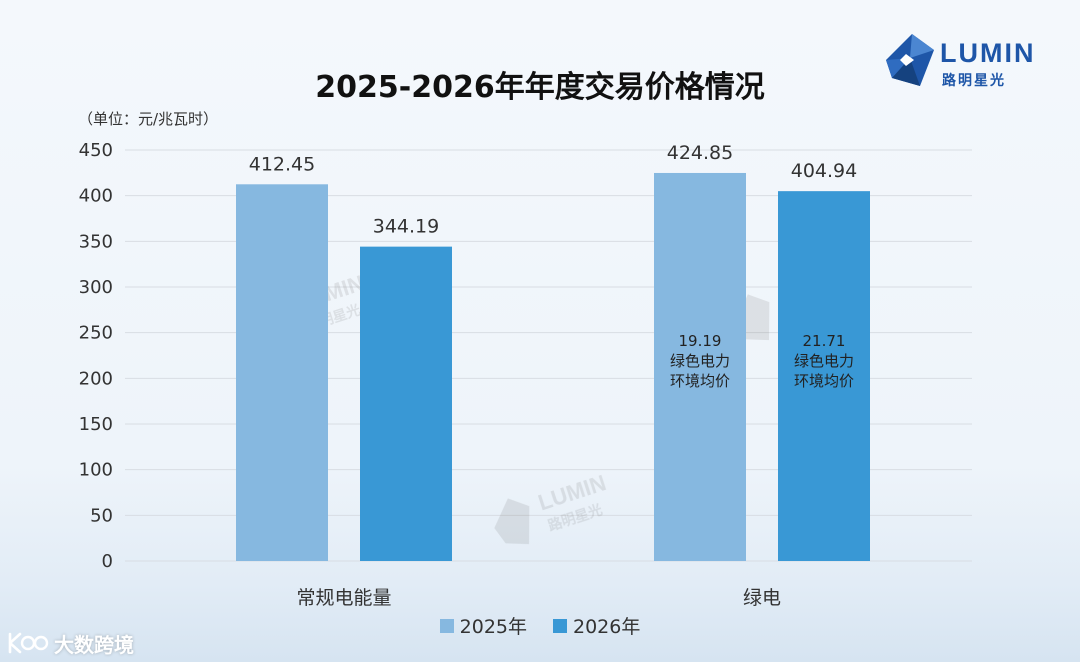 The width and height of the screenshot is (1080, 662). Describe the element at coordinates (700, 341) in the screenshot. I see `annotation-line-0-0: 19.19` at that location.